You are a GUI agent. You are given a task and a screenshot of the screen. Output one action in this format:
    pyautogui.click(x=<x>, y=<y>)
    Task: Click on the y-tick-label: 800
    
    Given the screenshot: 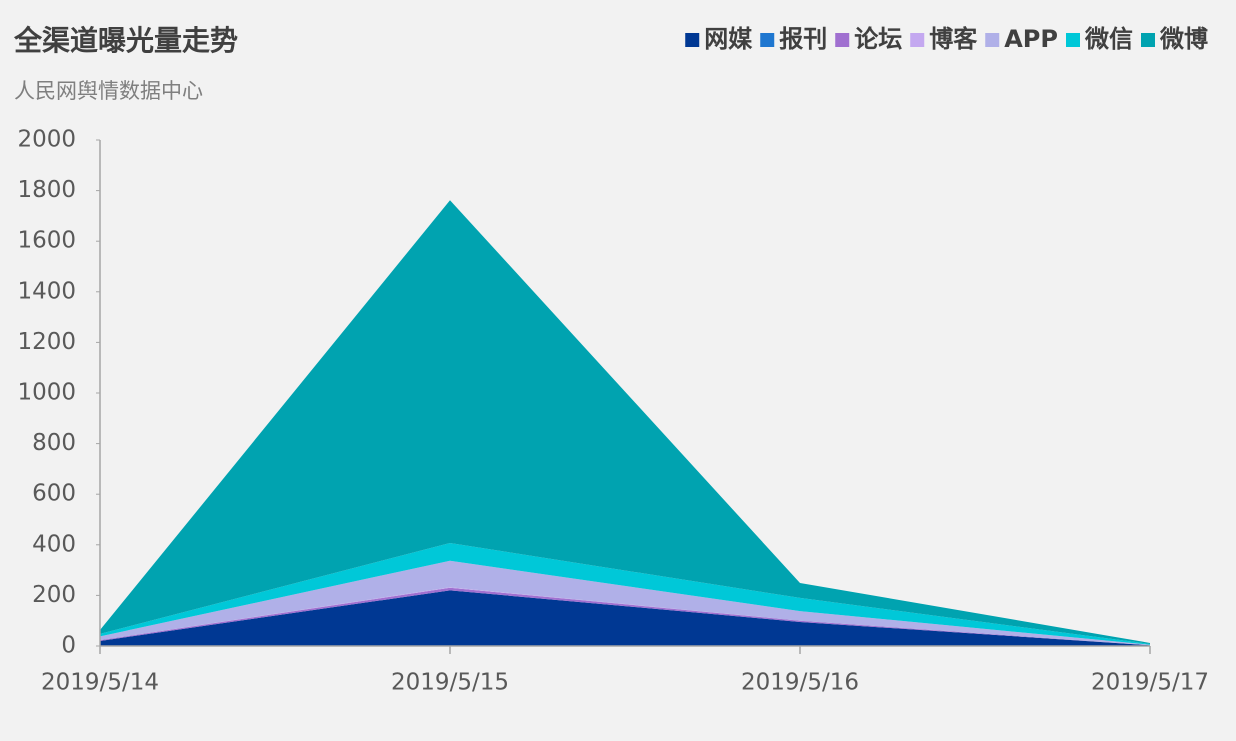 What is the action you would take?
    pyautogui.click(x=54, y=443)
    